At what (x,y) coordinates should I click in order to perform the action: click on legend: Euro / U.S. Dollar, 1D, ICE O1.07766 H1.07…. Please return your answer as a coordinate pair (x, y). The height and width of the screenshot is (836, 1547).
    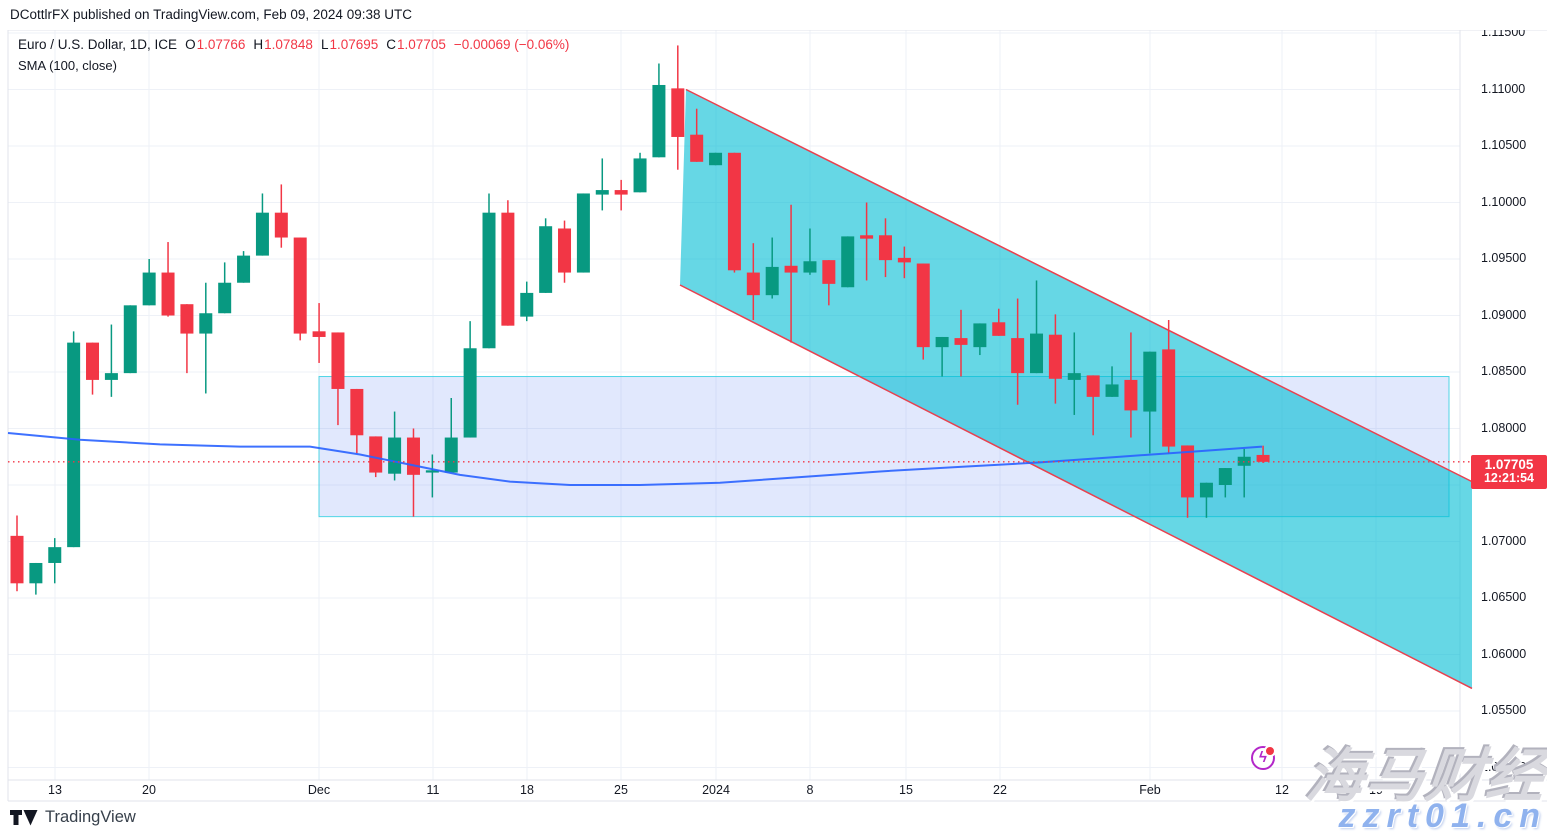
    Looking at the image, I should click on (293, 55).